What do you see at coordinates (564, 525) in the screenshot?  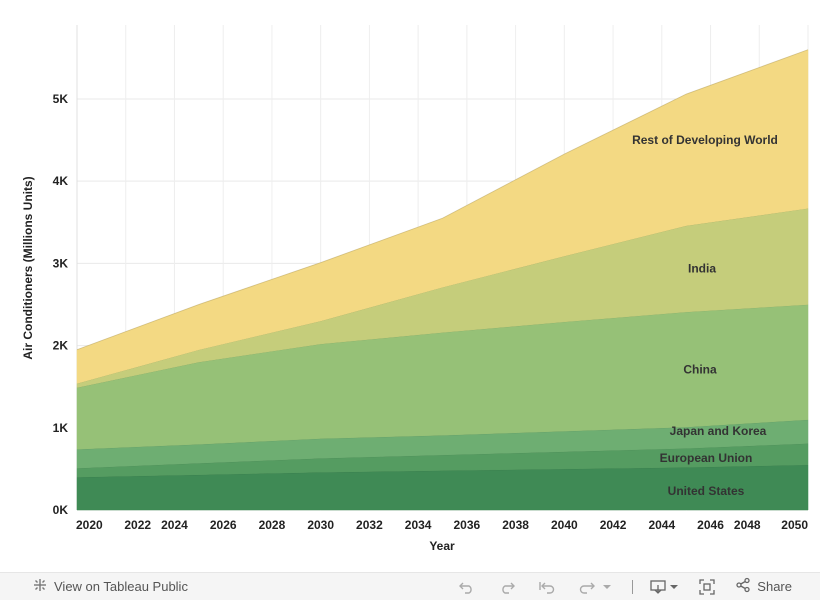 I see `x-tick-label: 2040` at bounding box center [564, 525].